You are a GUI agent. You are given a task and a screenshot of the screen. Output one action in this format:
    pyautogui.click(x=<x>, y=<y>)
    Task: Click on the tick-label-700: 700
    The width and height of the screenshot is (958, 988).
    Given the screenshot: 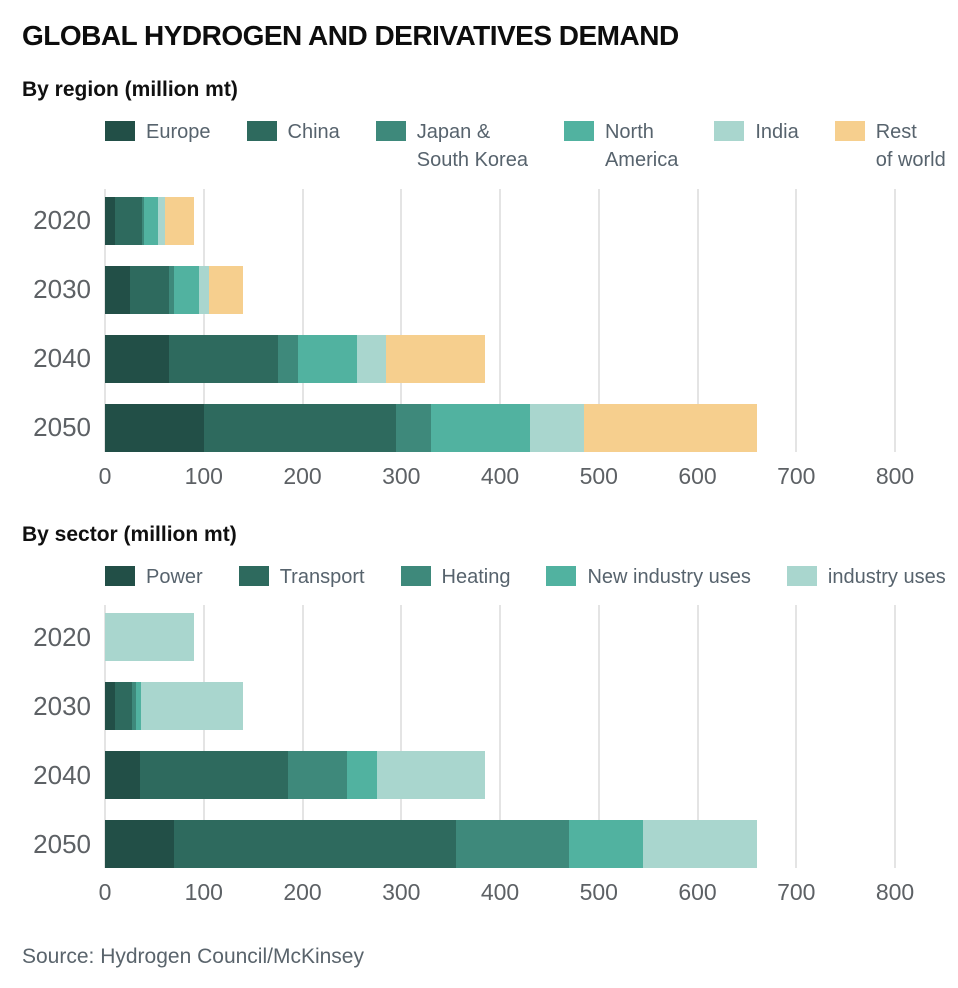 What is the action you would take?
    pyautogui.click(x=796, y=892)
    